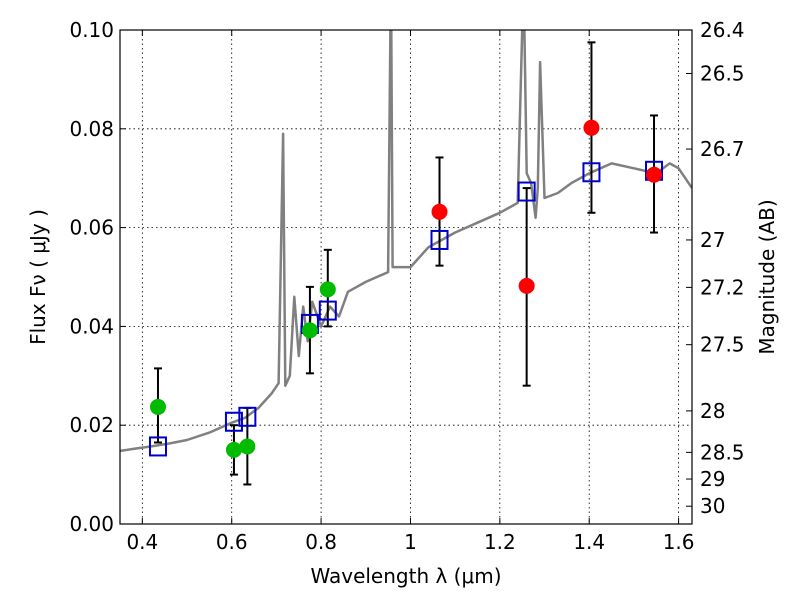 The width and height of the screenshot is (800, 600). I want to click on y-tick-label: 0.08, so click(91, 129).